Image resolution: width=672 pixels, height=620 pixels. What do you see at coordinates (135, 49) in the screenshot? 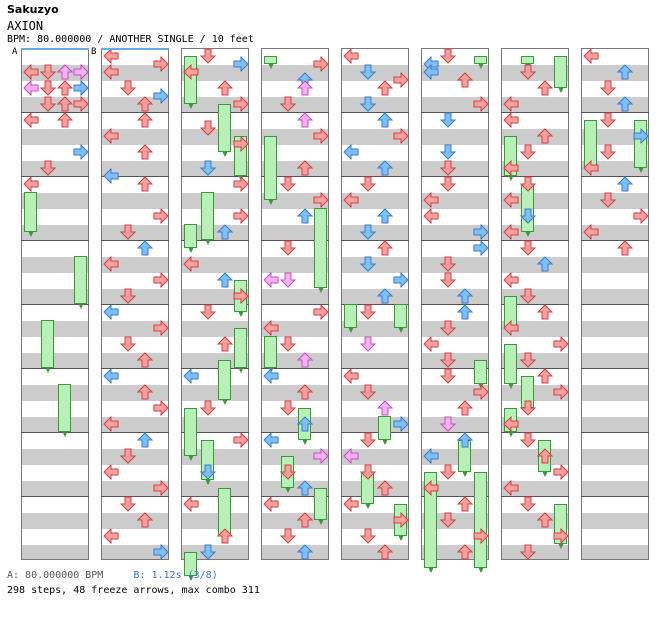
I see `marker-b-line` at bounding box center [135, 49].